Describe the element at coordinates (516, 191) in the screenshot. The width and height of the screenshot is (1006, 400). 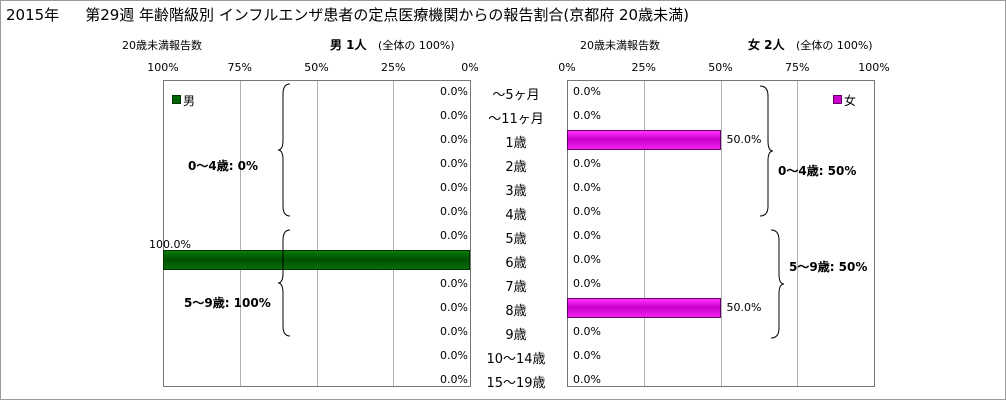
I see `category-label: 3歳` at that location.